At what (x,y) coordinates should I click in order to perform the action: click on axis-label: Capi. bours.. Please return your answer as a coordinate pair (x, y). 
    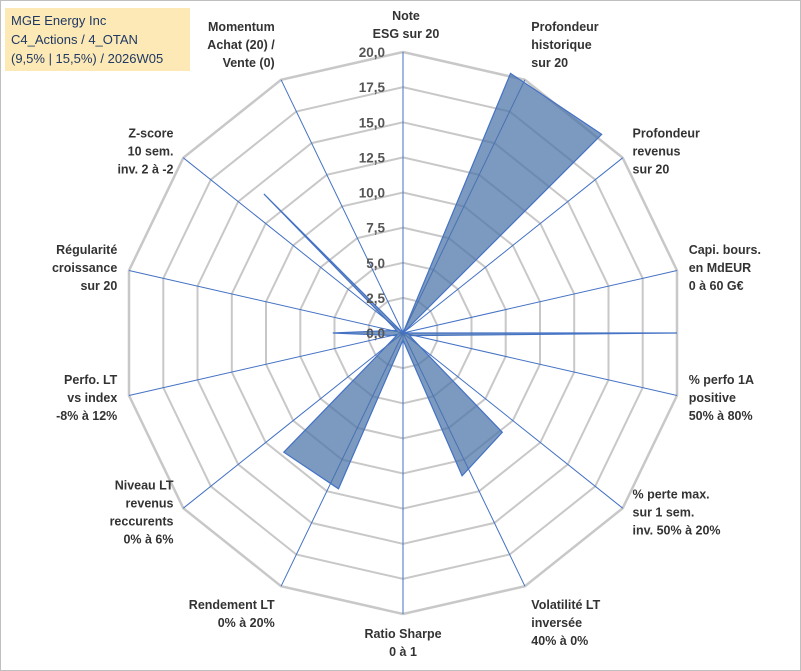
    Looking at the image, I should click on (725, 250).